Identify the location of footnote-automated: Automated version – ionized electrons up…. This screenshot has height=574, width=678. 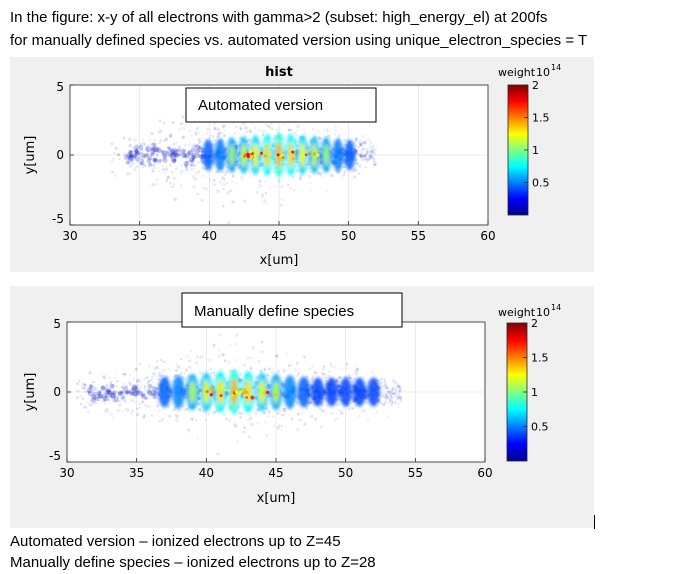
(175, 541).